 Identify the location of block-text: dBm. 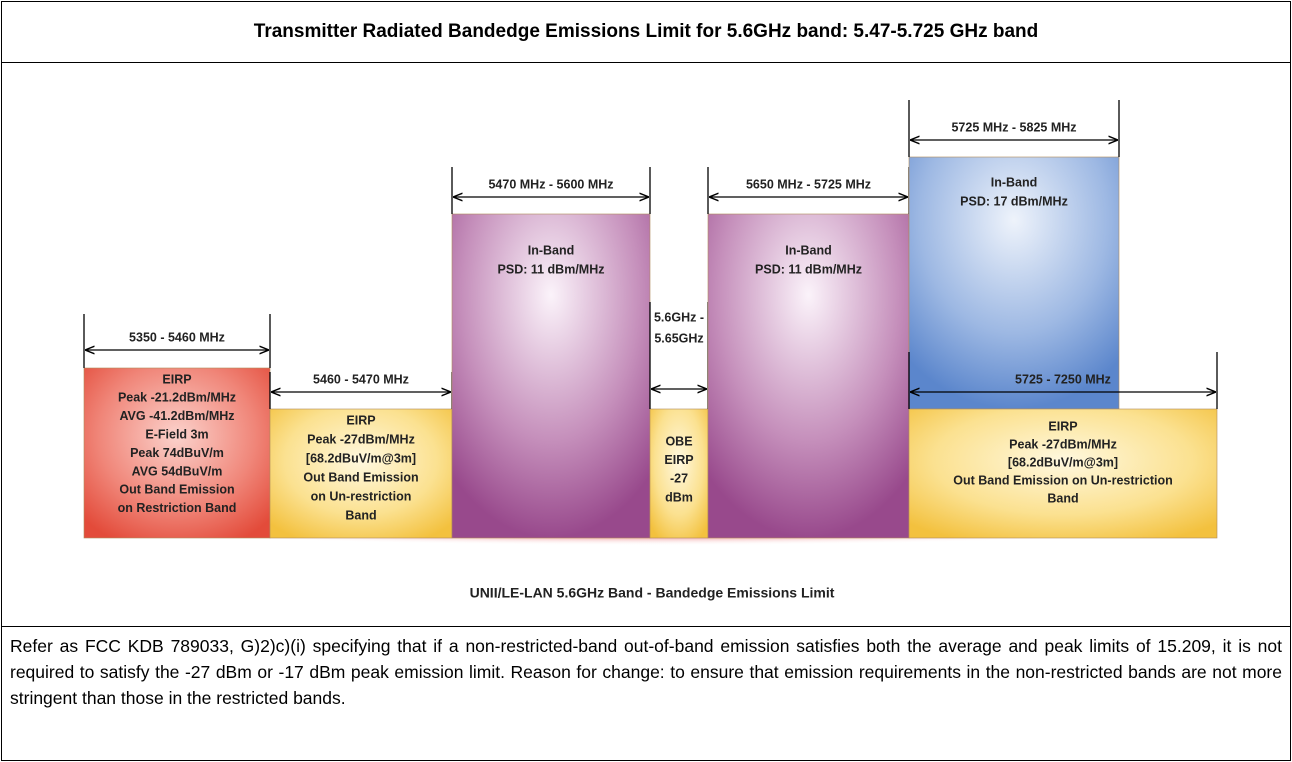
(679, 497).